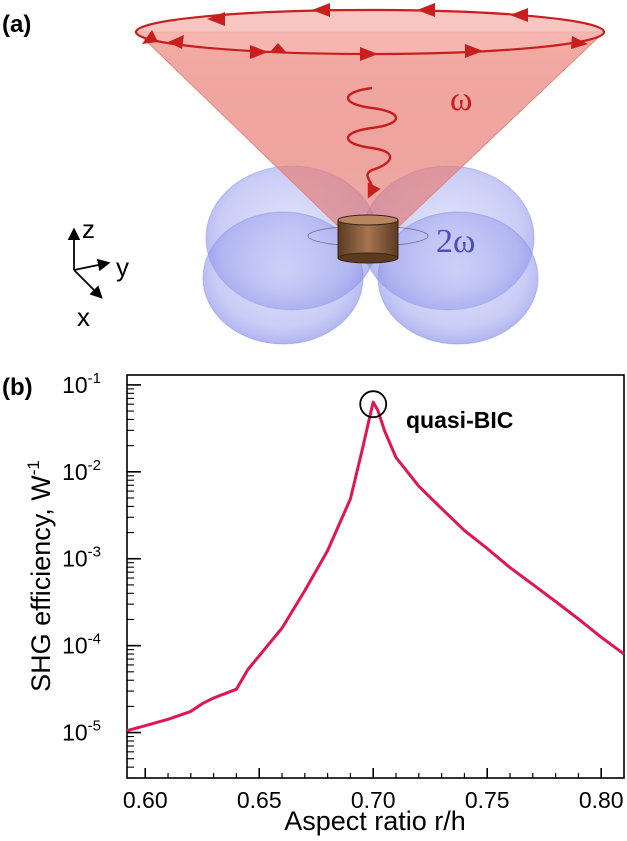  What do you see at coordinates (601, 800) in the screenshot?
I see `x-tick-label: 0.80` at bounding box center [601, 800].